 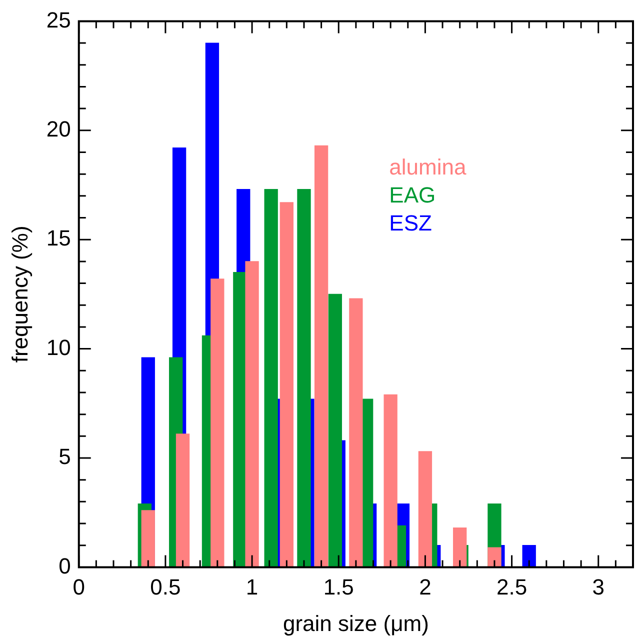 What do you see at coordinates (410, 223) in the screenshot?
I see `text: ESZ` at bounding box center [410, 223].